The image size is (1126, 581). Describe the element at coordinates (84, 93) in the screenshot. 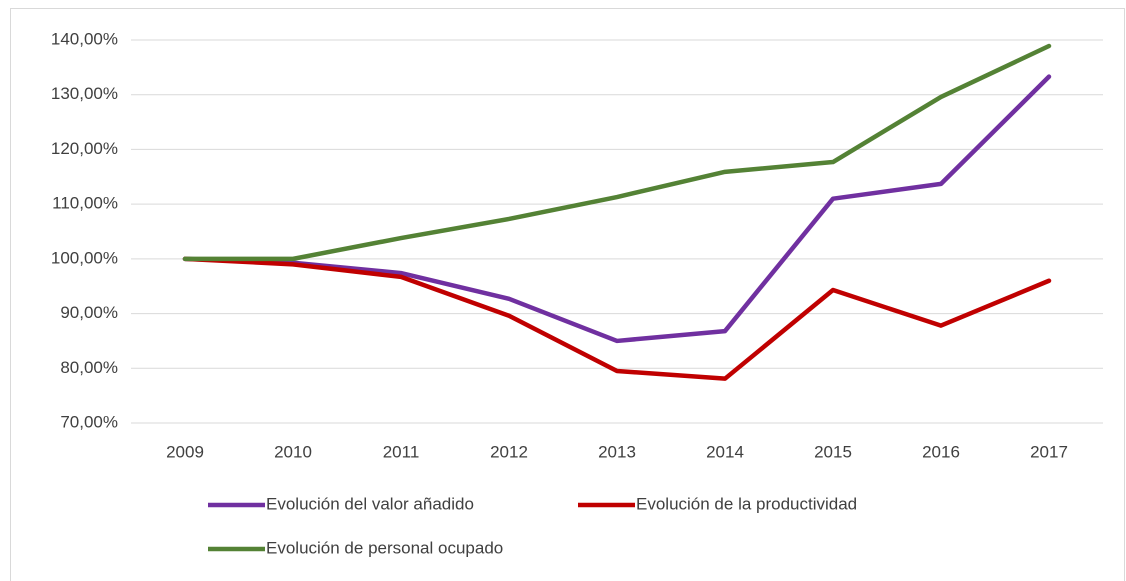

I see `y-tick-label: 130,00%` at that location.